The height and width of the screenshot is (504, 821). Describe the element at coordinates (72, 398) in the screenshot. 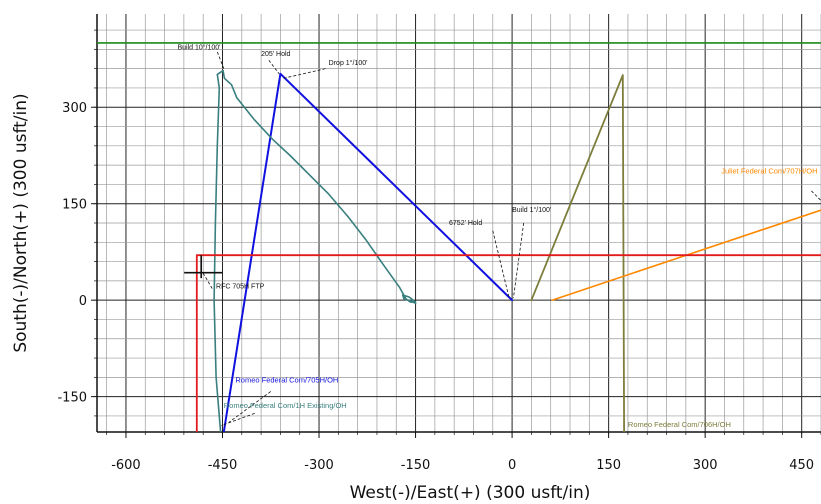

I see `y-tick-label: -150` at that location.